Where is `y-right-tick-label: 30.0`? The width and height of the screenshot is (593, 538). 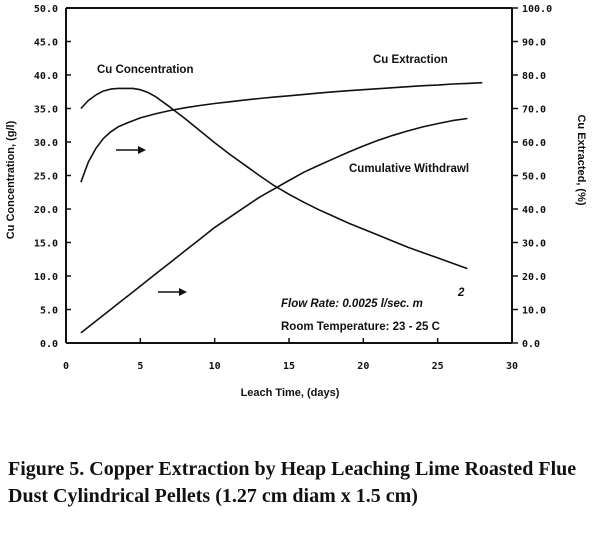 y-right-tick-label: 30.0 is located at coordinates (534, 244).